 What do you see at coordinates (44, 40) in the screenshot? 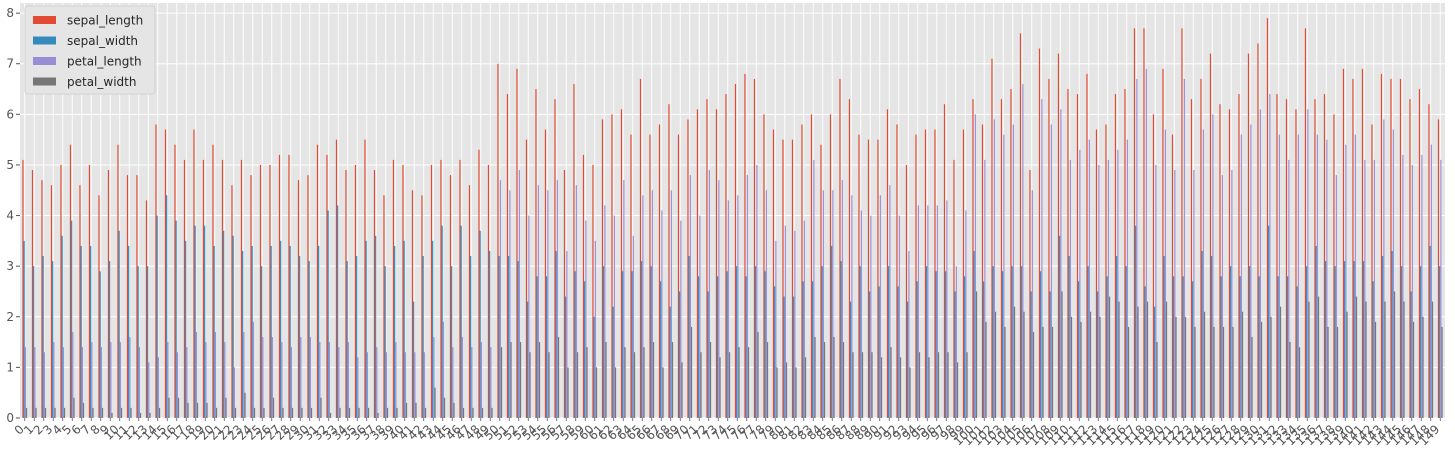
I see `legend-swatch` at bounding box center [44, 40].